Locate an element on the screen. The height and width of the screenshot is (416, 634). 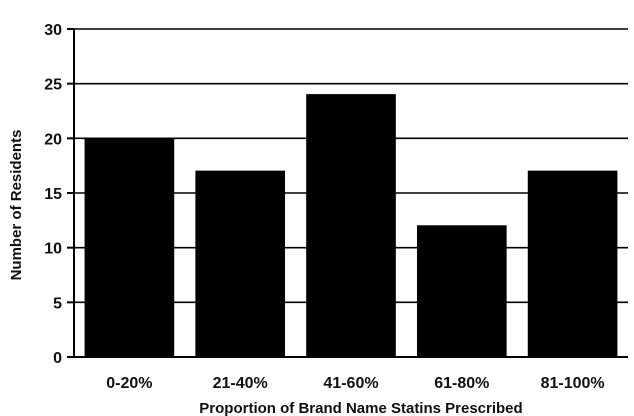
y-tick-label: 25 is located at coordinates (53, 85).